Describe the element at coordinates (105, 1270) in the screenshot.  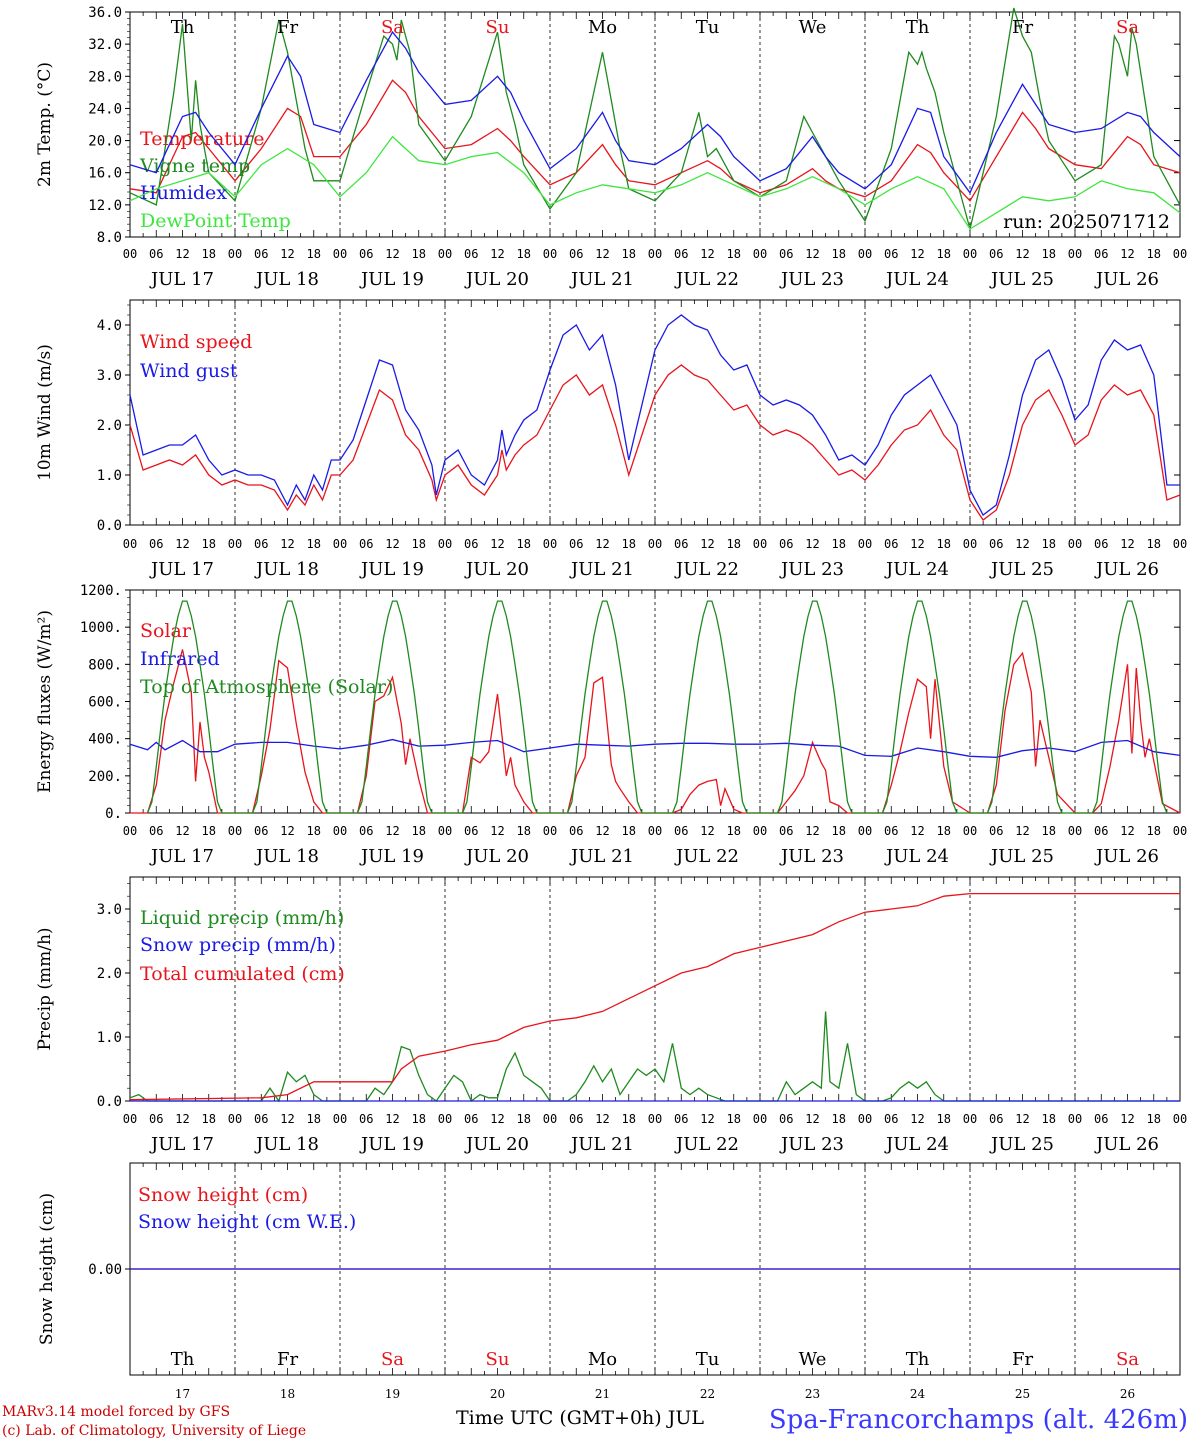
I see `y-tick-label: 0.00` at that location.